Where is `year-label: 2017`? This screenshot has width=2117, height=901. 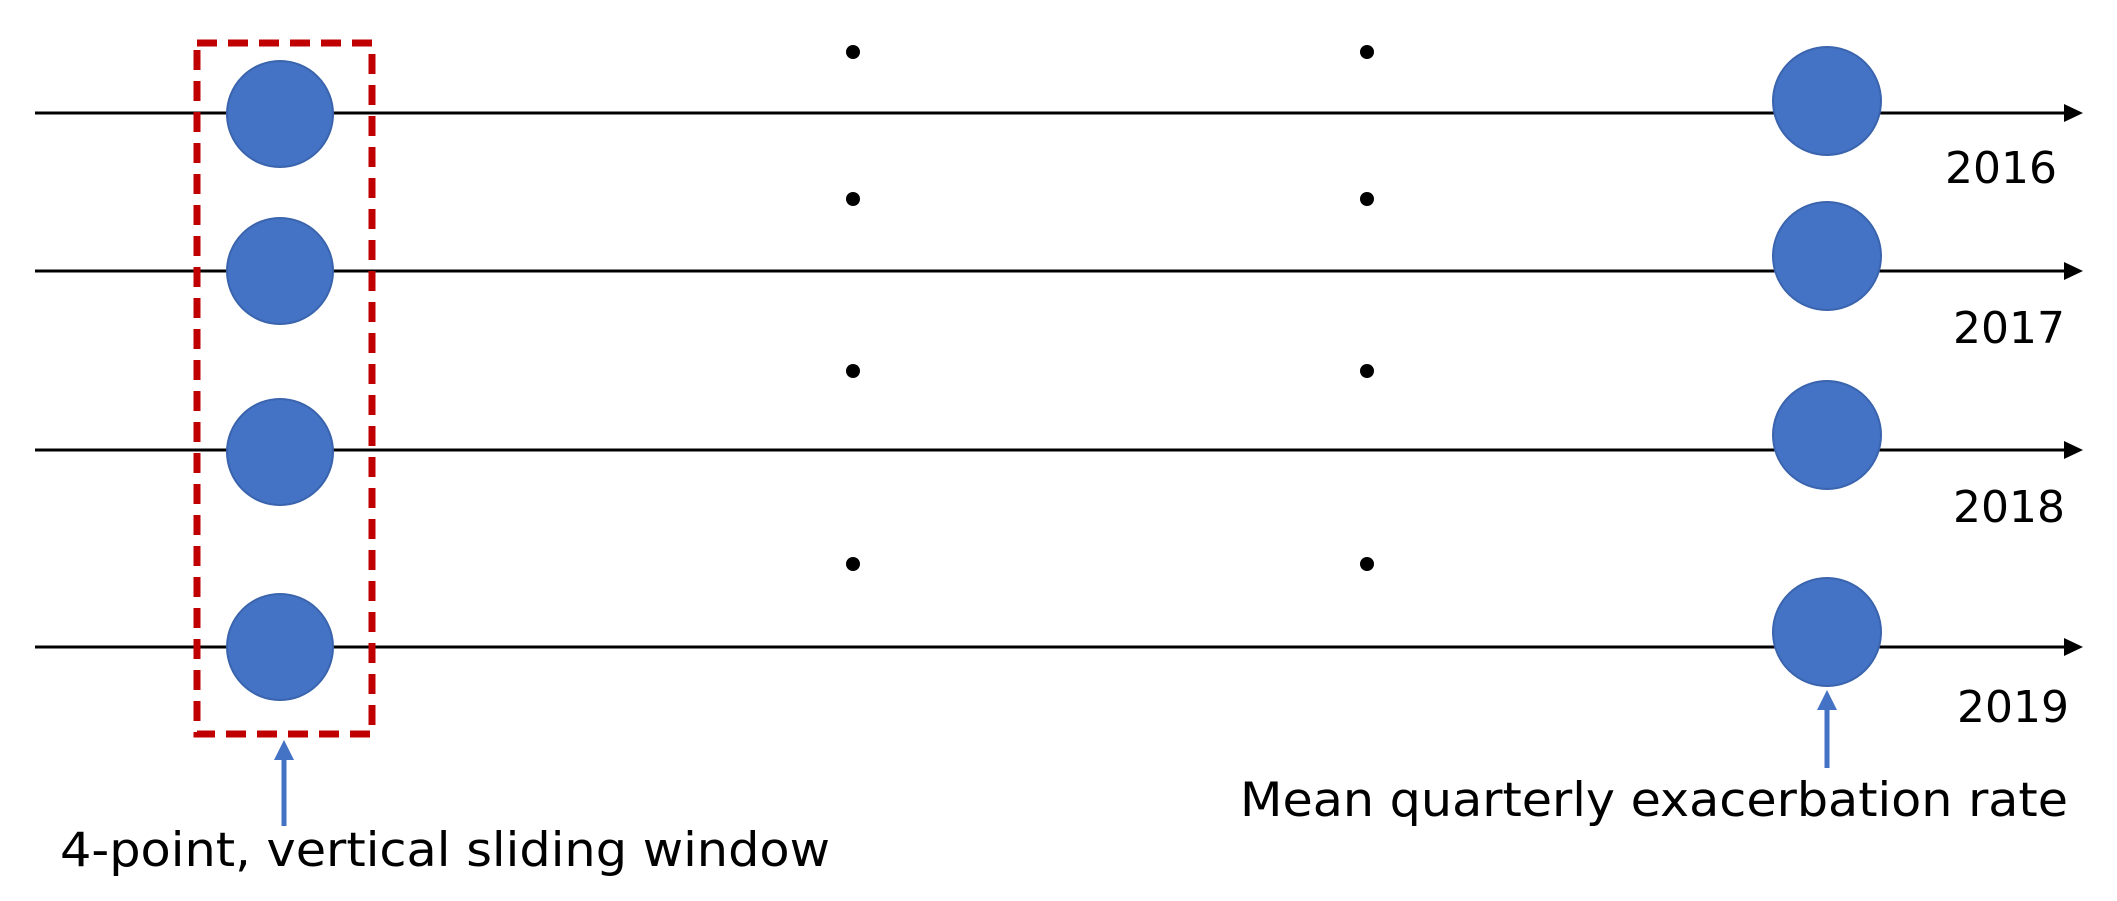
year-label: 2017 is located at coordinates (2009, 328).